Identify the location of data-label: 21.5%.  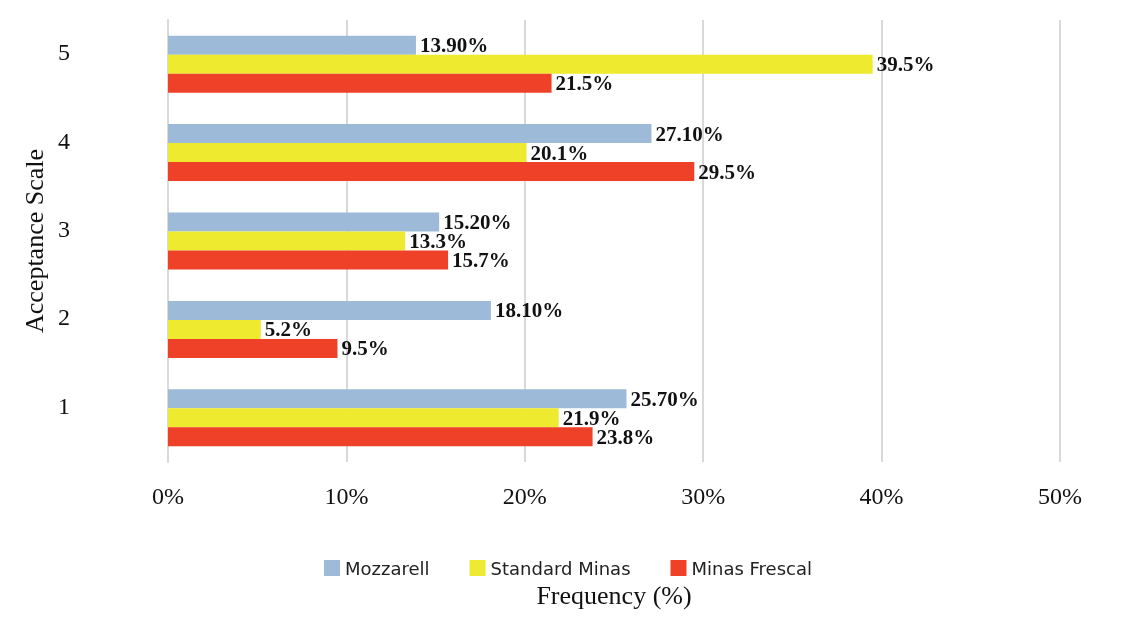
(584, 83).